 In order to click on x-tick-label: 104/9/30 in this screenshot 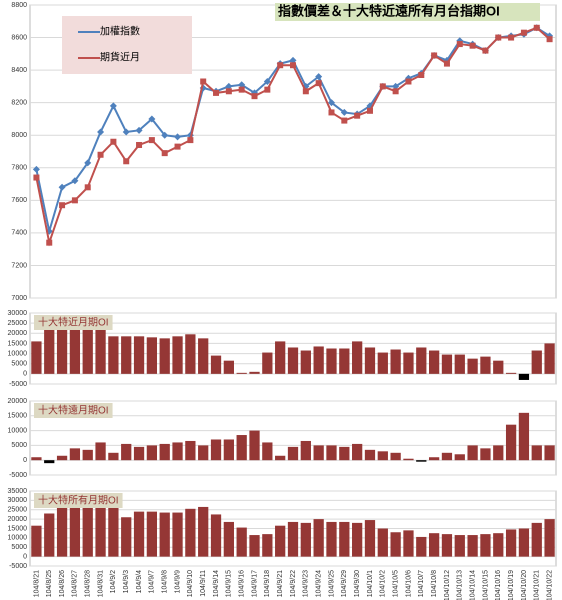, I will do `click(357, 583)`.